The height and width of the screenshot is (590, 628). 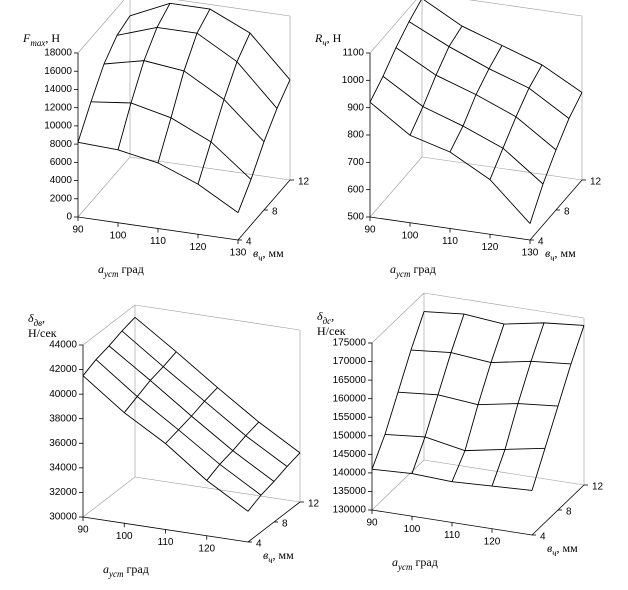 I want to click on label-sub: дс, so click(x=327, y=321).